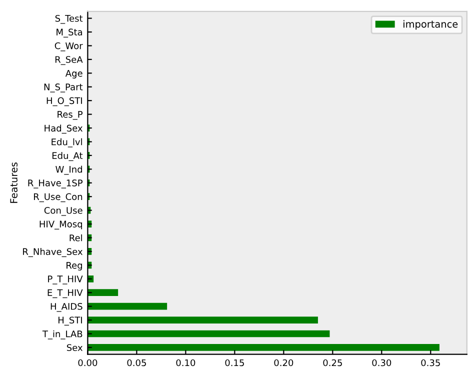 The height and width of the screenshot is (381, 474). Describe the element at coordinates (284, 362) in the screenshot. I see `x-tick-label: 0.20` at that location.